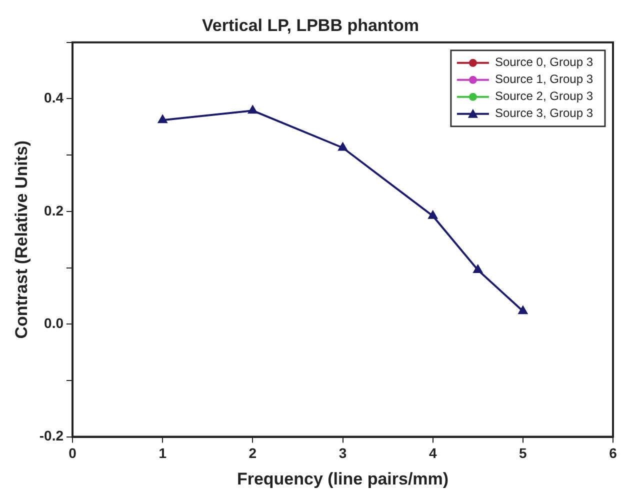 The image size is (641, 502). I want to click on legend-label: Source 3, Group 3, so click(544, 113).